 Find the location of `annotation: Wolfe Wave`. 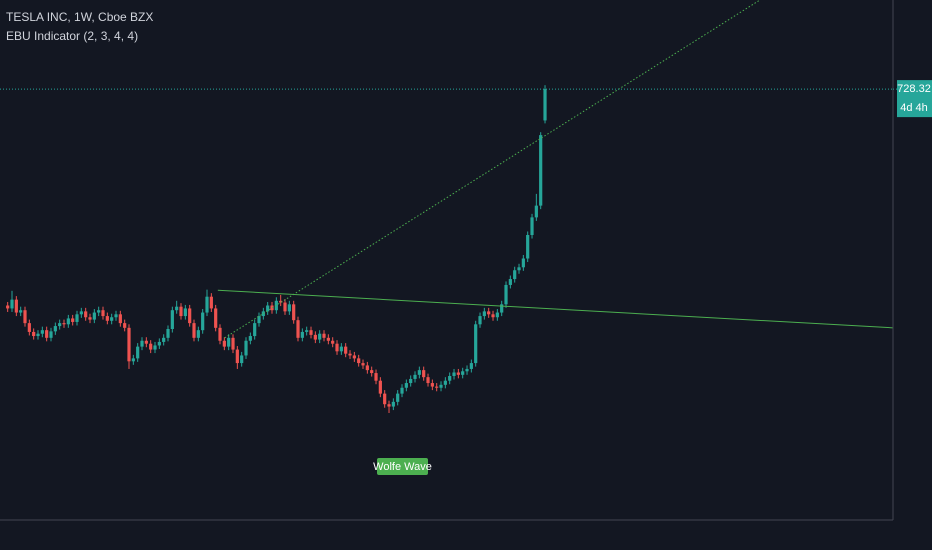

annotation: Wolfe Wave is located at coordinates (402, 467).